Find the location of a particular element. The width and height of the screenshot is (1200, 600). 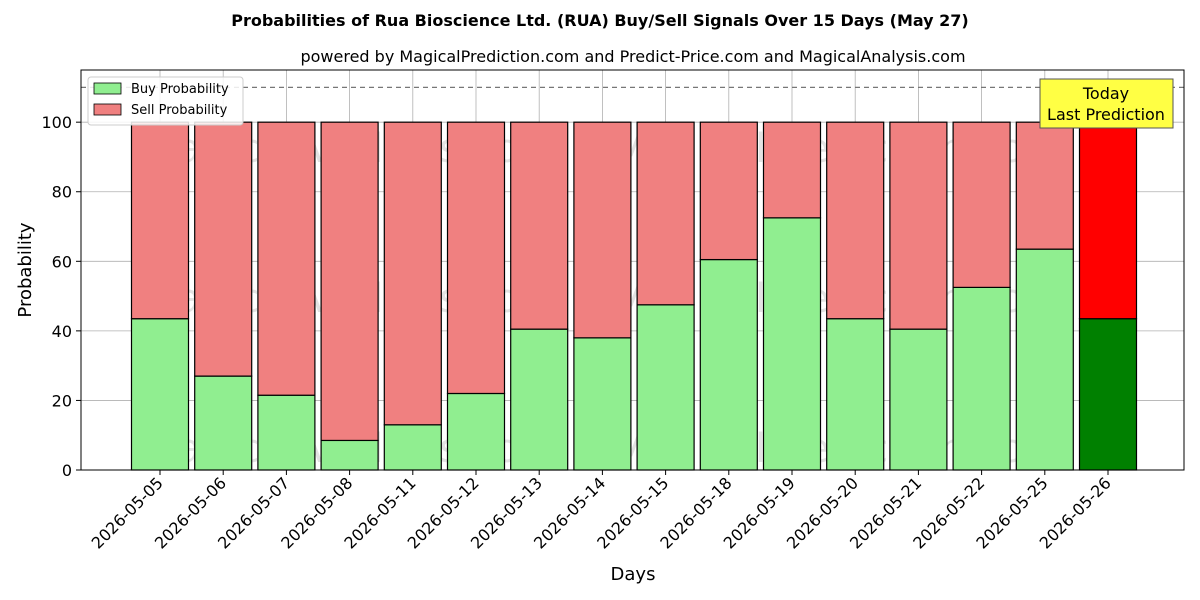

today-annotation-line1: Today is located at coordinates (1105, 93).